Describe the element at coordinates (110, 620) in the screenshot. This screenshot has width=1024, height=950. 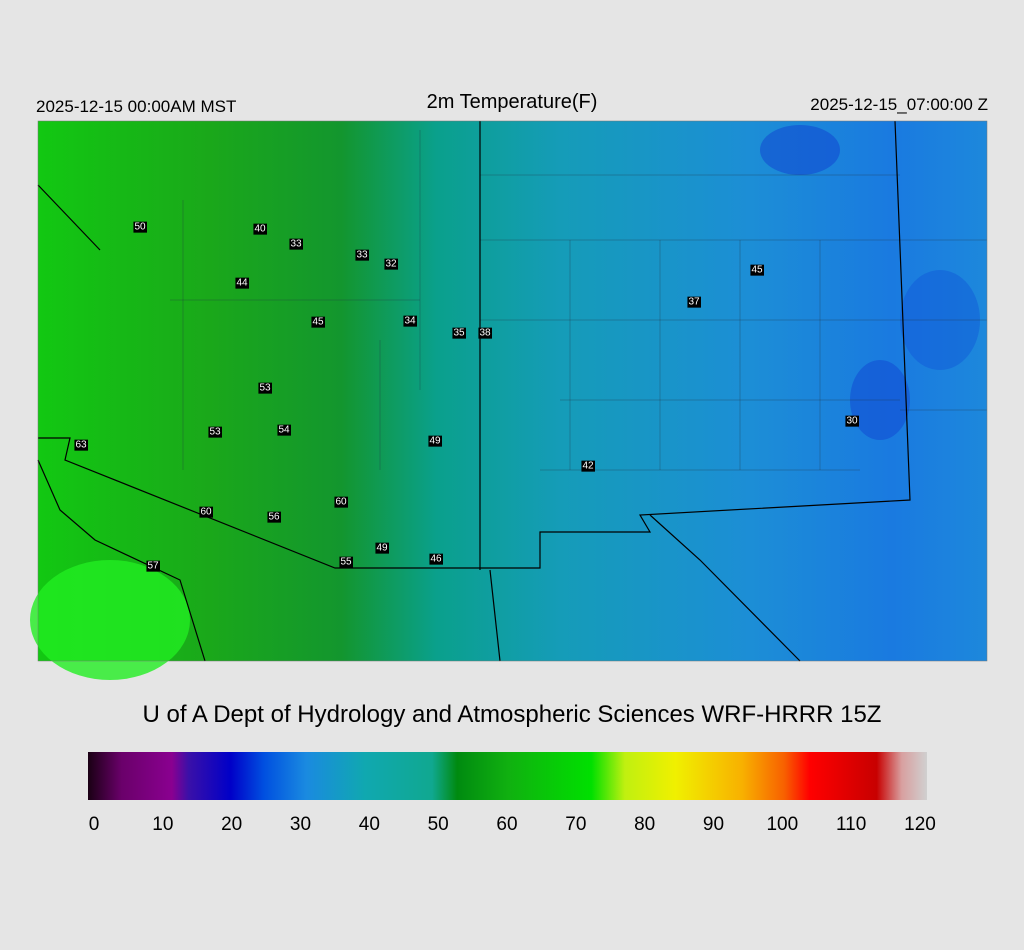
I see `warm-area` at that location.